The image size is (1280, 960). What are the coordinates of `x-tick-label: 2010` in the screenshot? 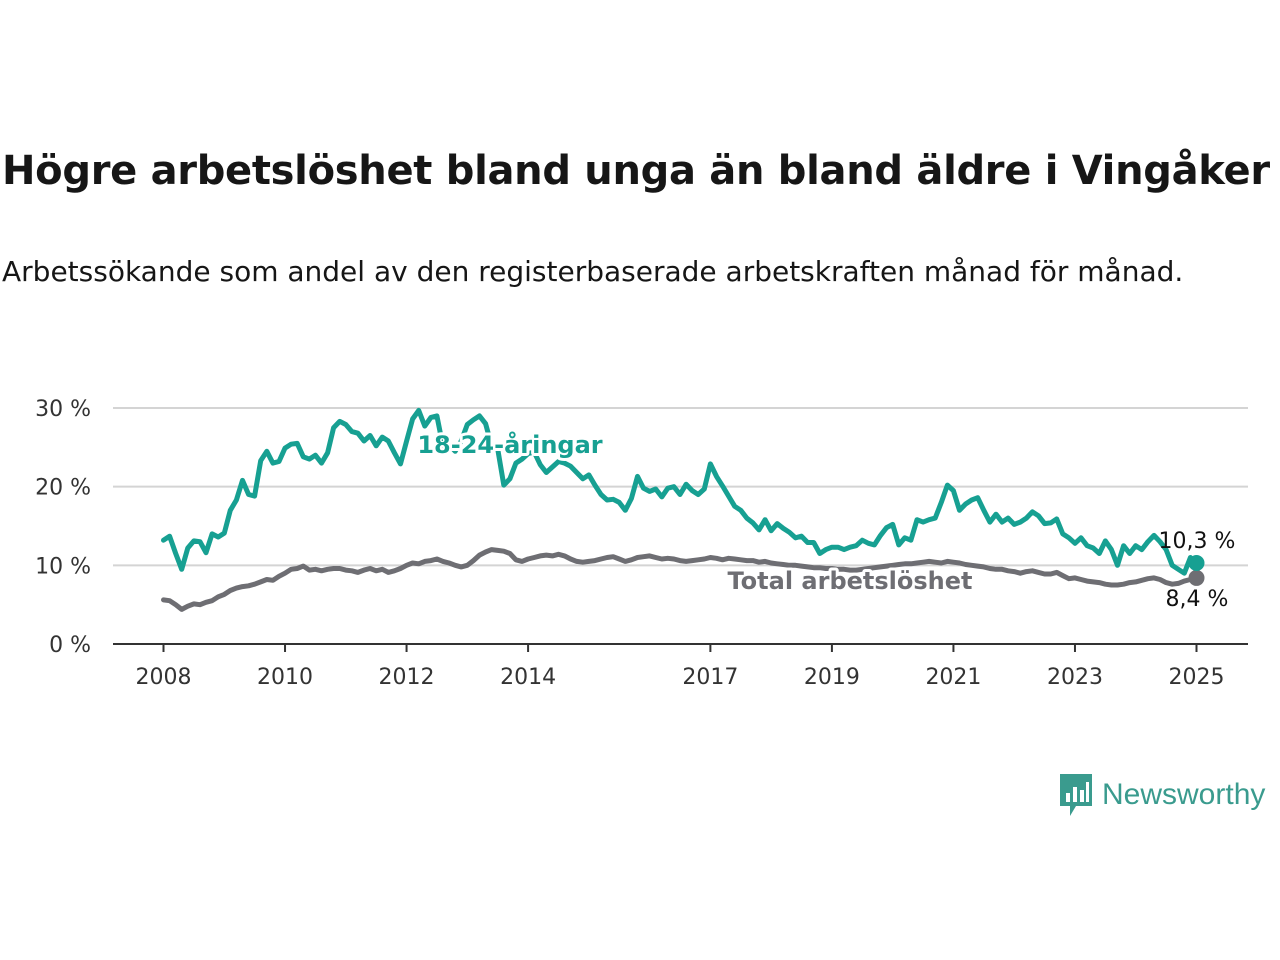 It's located at (285, 677).